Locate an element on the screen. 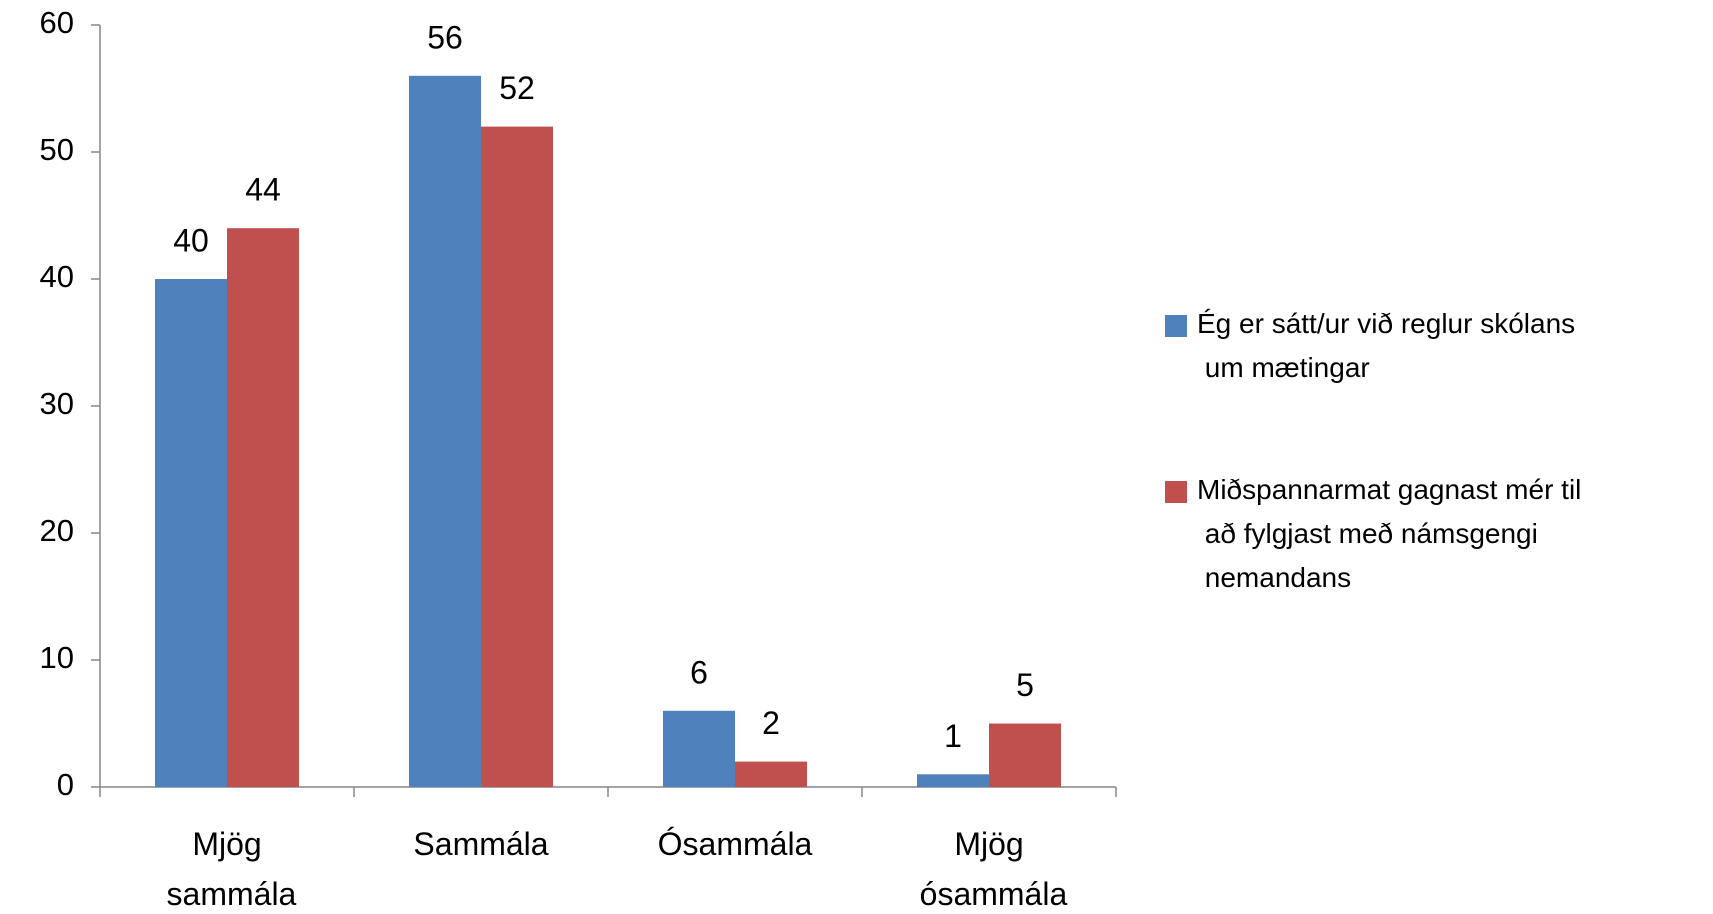 This screenshot has width=1713, height=914. y-tick-label: 20 is located at coordinates (57, 530).